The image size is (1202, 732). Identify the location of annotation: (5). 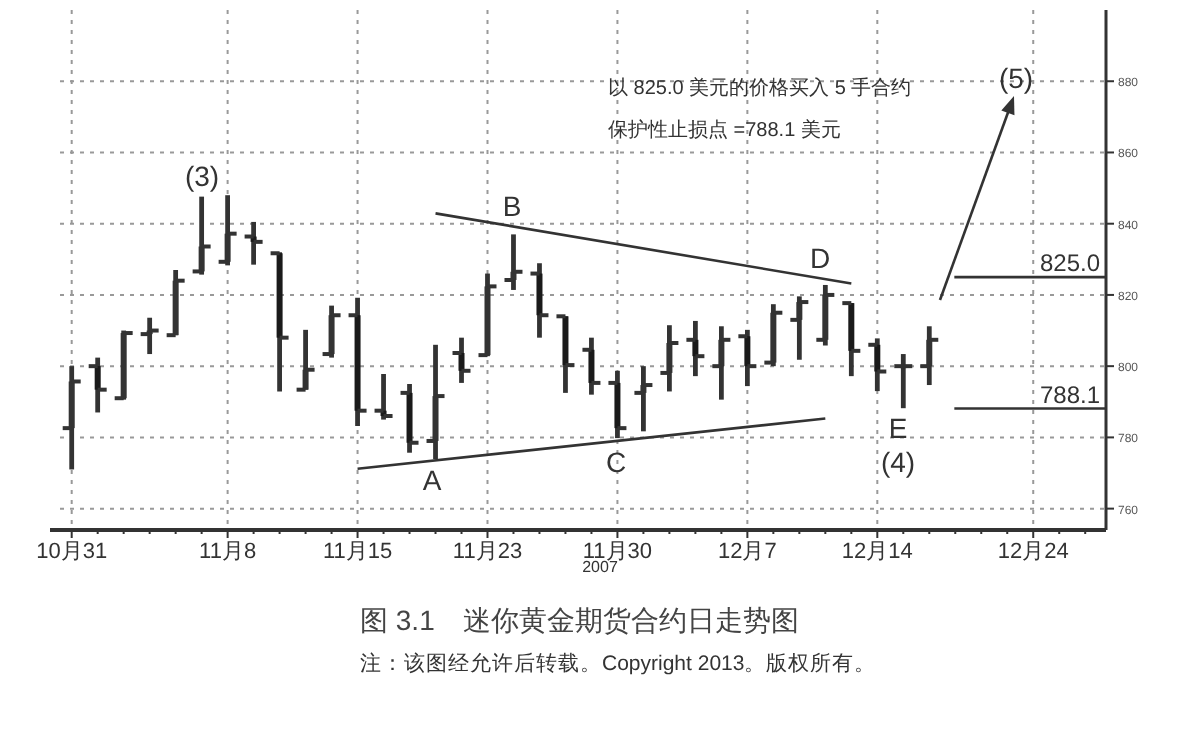
(1016, 78).